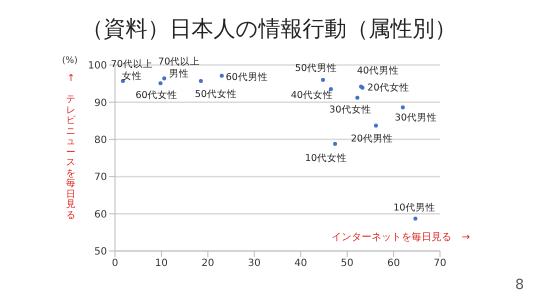 This screenshot has width=538, height=303. I want to click on x-tick-label: 40, so click(301, 264).